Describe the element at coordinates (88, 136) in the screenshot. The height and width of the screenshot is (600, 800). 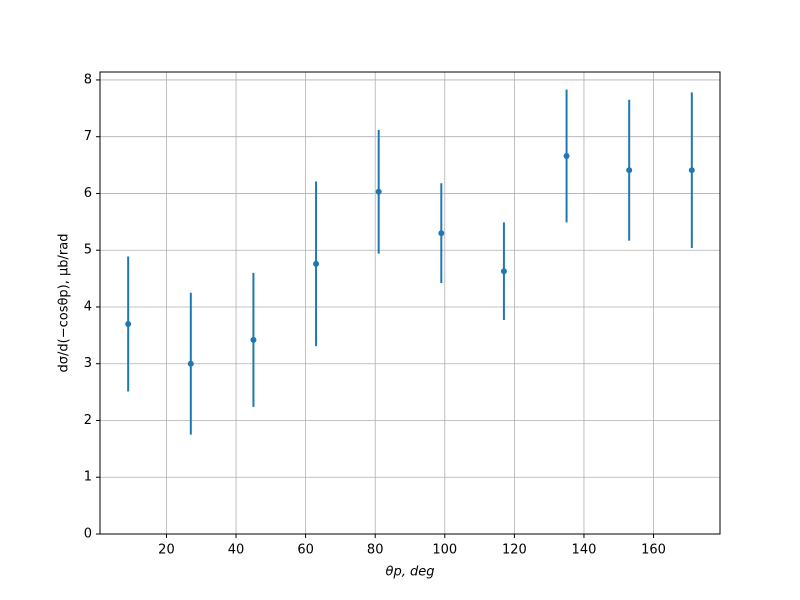
I see `y-tick-label: 7` at that location.